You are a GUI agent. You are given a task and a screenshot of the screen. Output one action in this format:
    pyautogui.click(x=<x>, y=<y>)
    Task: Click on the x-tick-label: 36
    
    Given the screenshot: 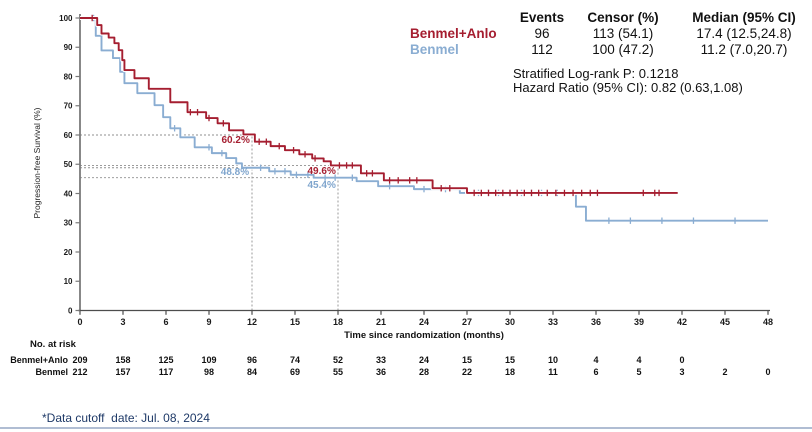 What is the action you would take?
    pyautogui.click(x=596, y=322)
    